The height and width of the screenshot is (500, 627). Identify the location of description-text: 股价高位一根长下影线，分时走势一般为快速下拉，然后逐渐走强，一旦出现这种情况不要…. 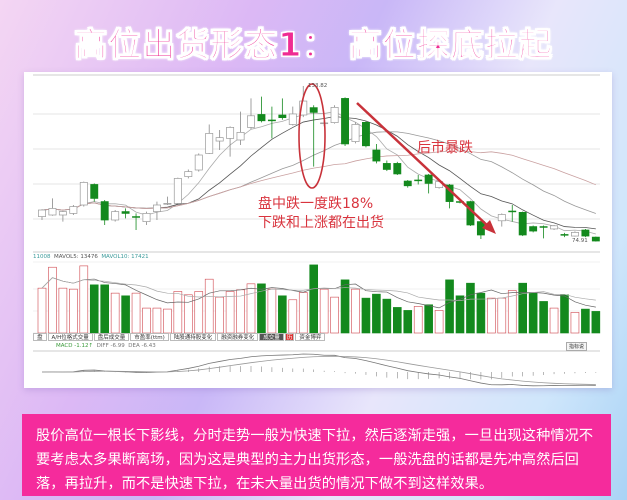
(315, 460).